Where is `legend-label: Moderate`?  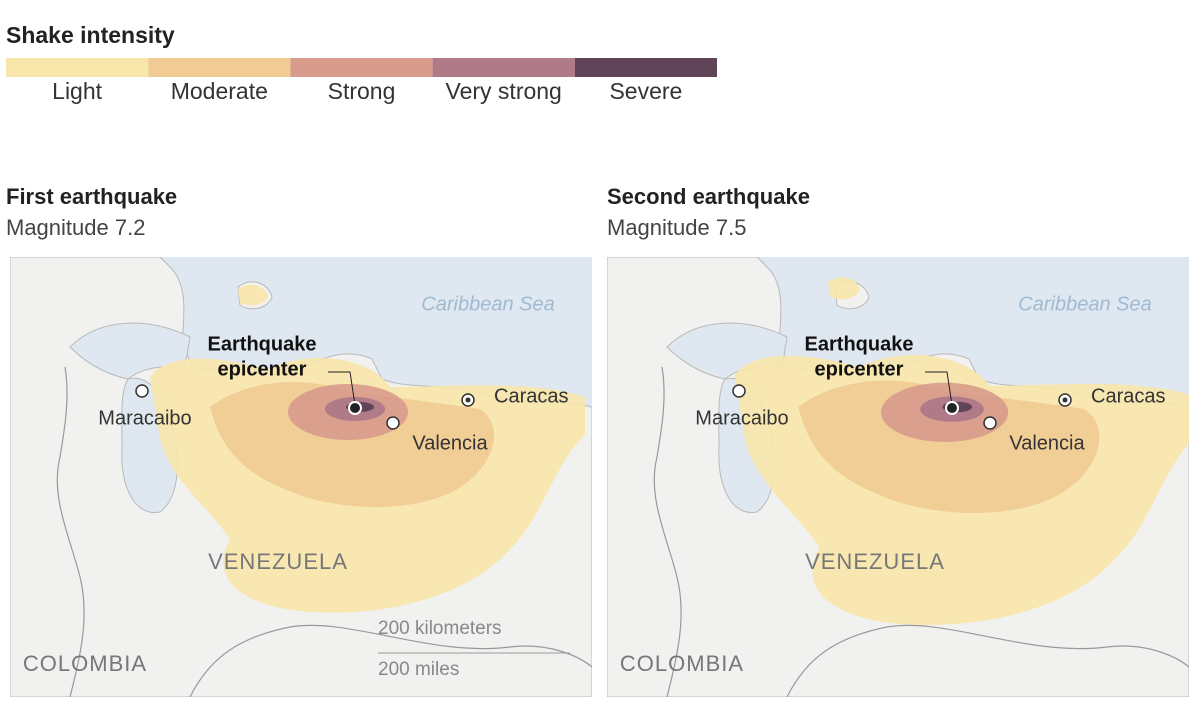 legend-label: Moderate is located at coordinates (219, 91).